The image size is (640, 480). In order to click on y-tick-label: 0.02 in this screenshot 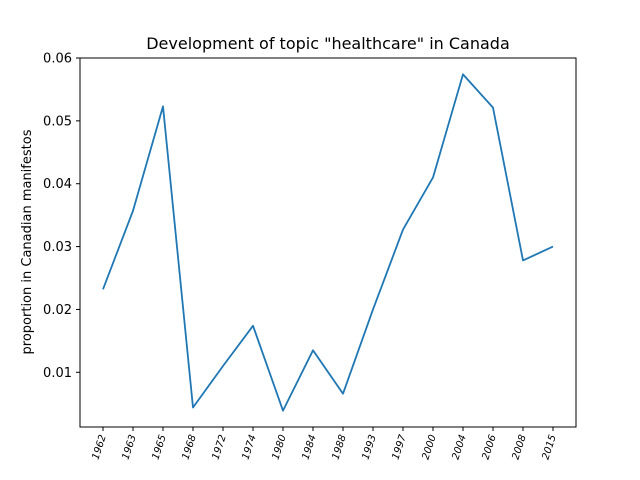, I will do `click(57, 310)`.